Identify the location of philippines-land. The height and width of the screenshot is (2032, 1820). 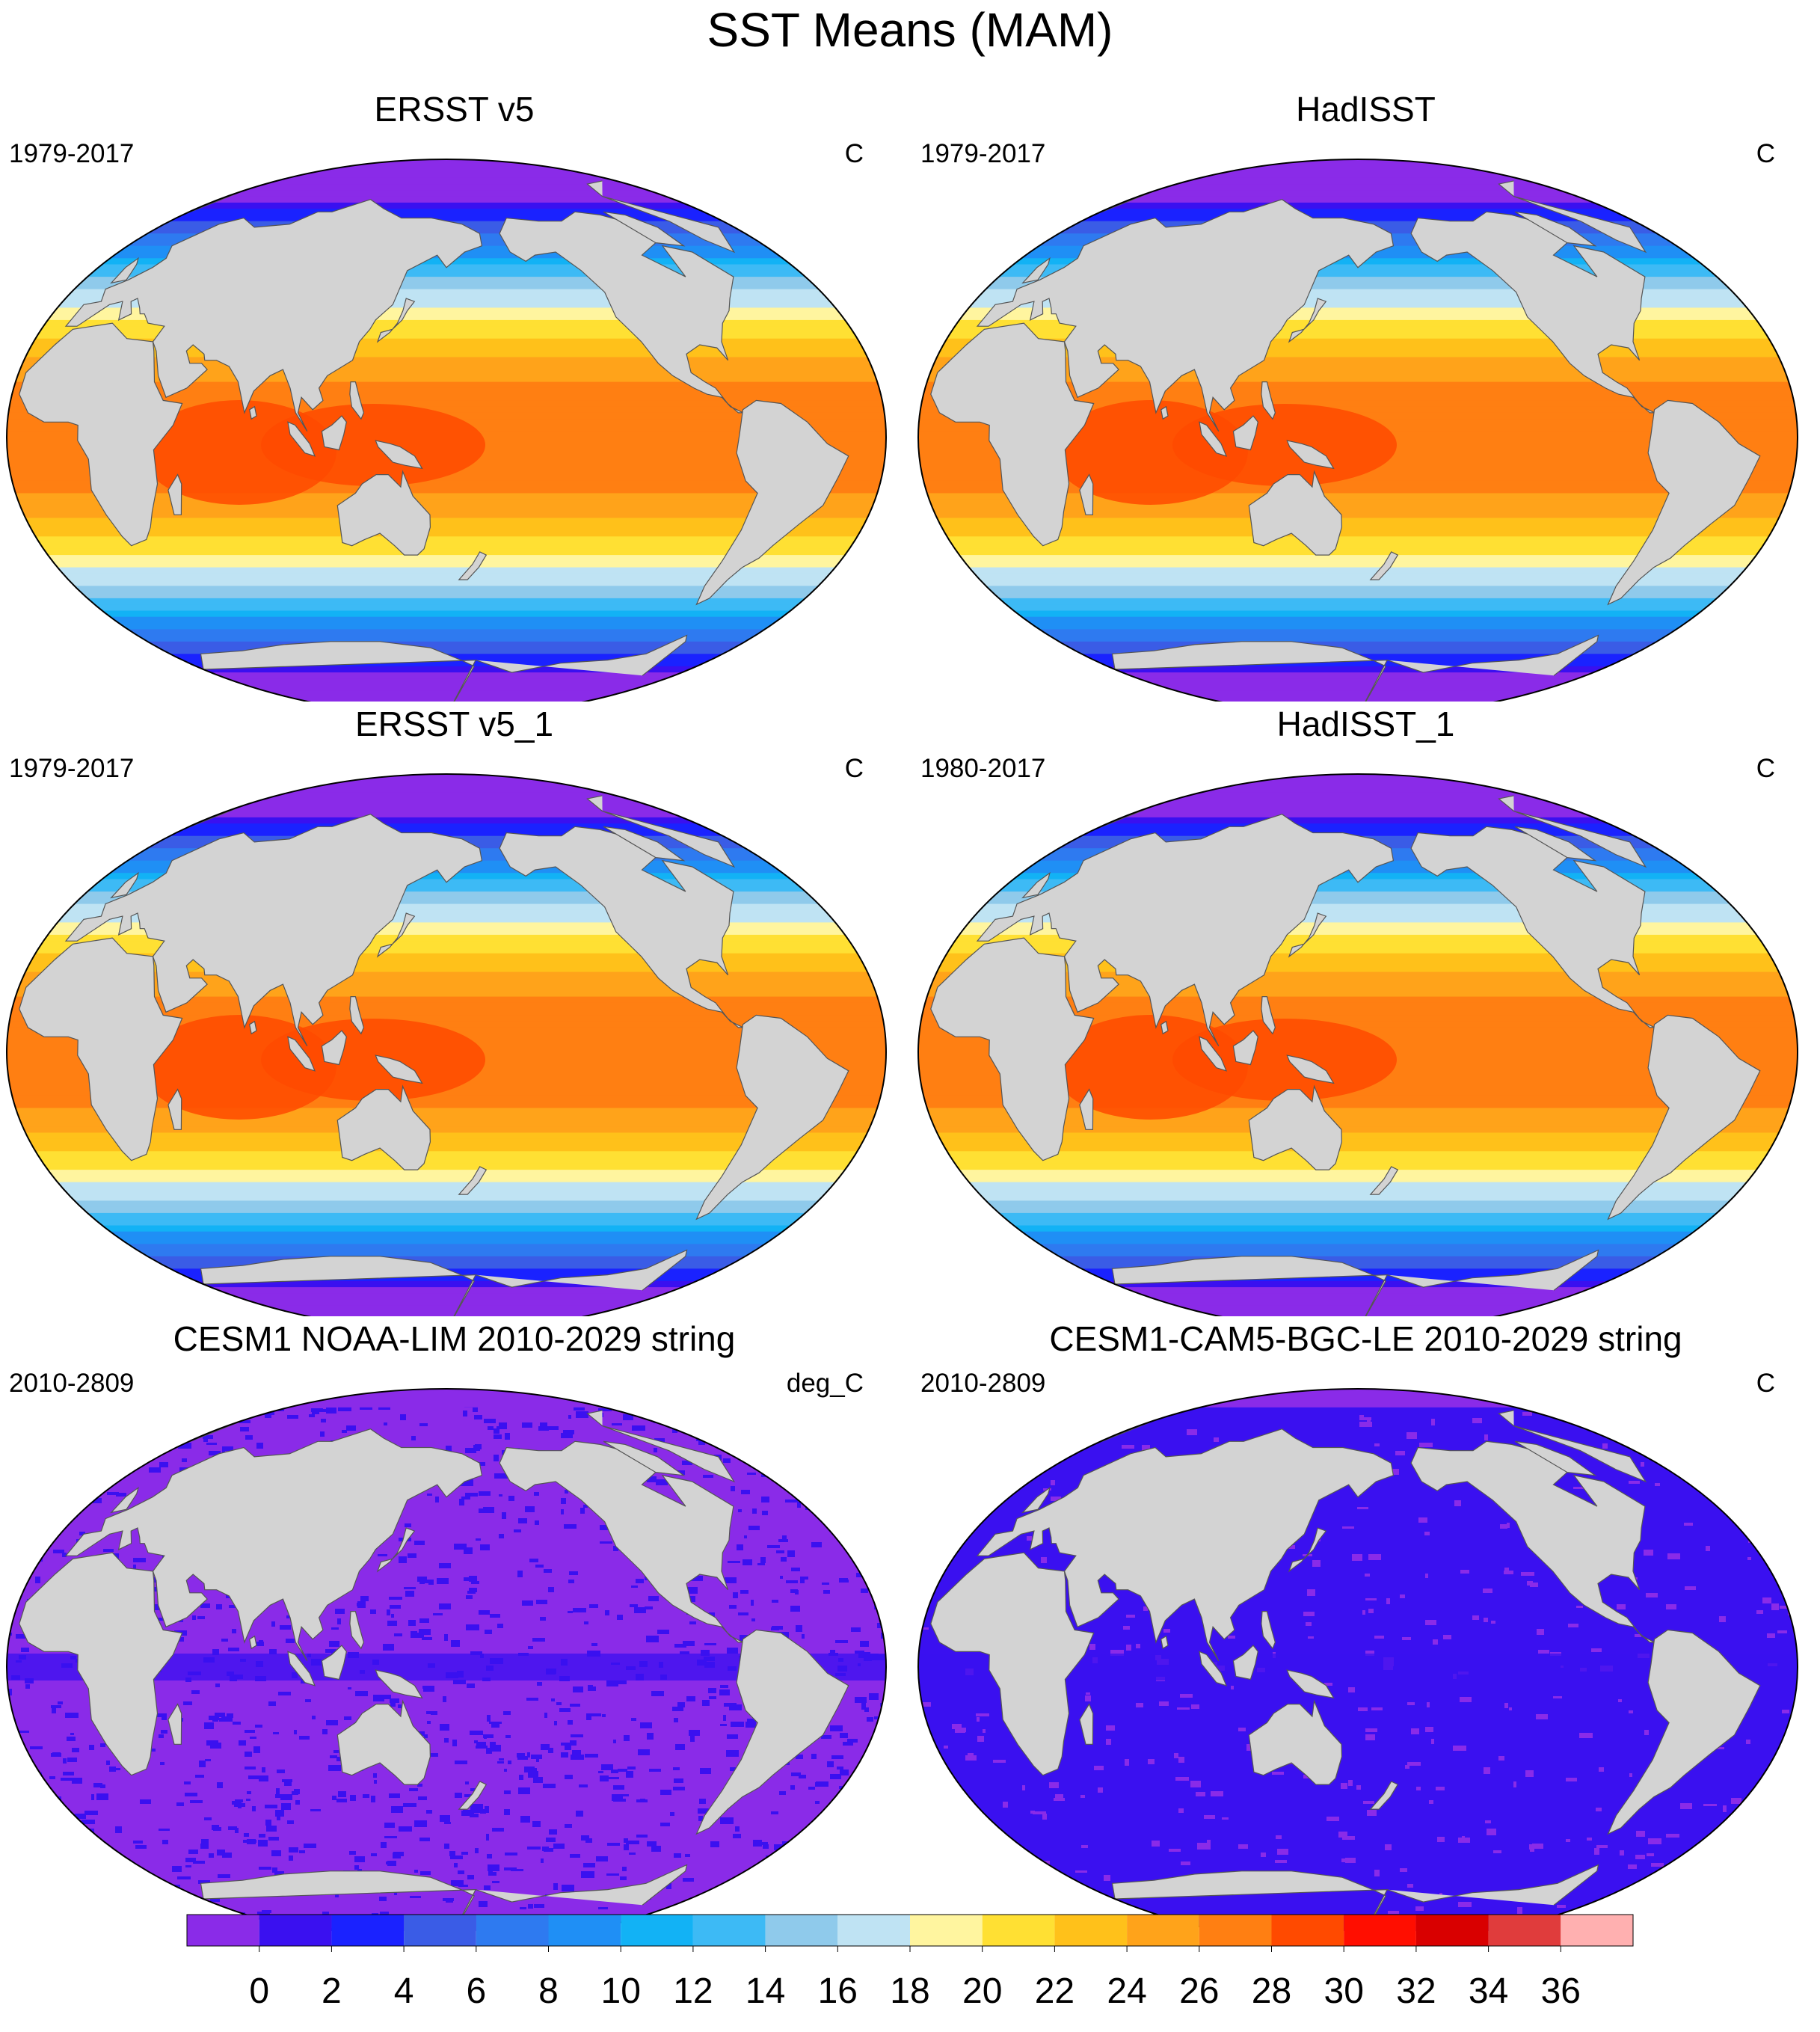
(1268, 400).